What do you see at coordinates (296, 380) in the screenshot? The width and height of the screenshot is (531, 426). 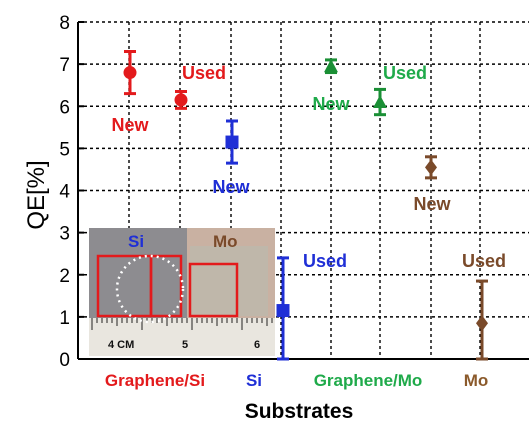 I see `category-labels: Graphene/Si Si Graphene/Mo Mo` at bounding box center [296, 380].